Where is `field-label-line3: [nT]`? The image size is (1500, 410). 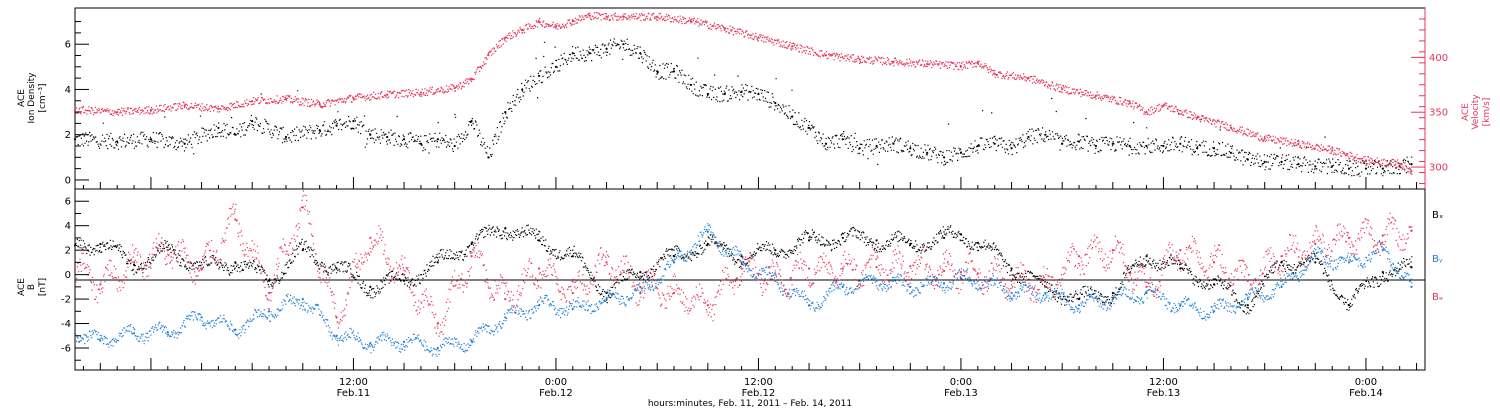
field-label-line3: [nT] is located at coordinates (43, 287).